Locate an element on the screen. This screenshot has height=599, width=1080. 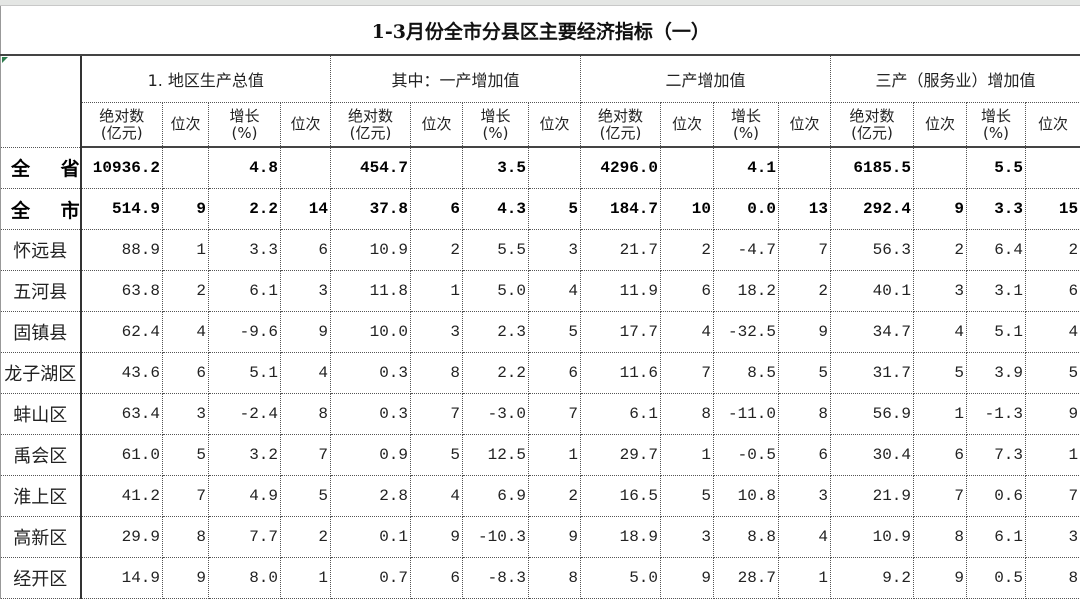
absolute-value-cell: 30.4 is located at coordinates (872, 455).